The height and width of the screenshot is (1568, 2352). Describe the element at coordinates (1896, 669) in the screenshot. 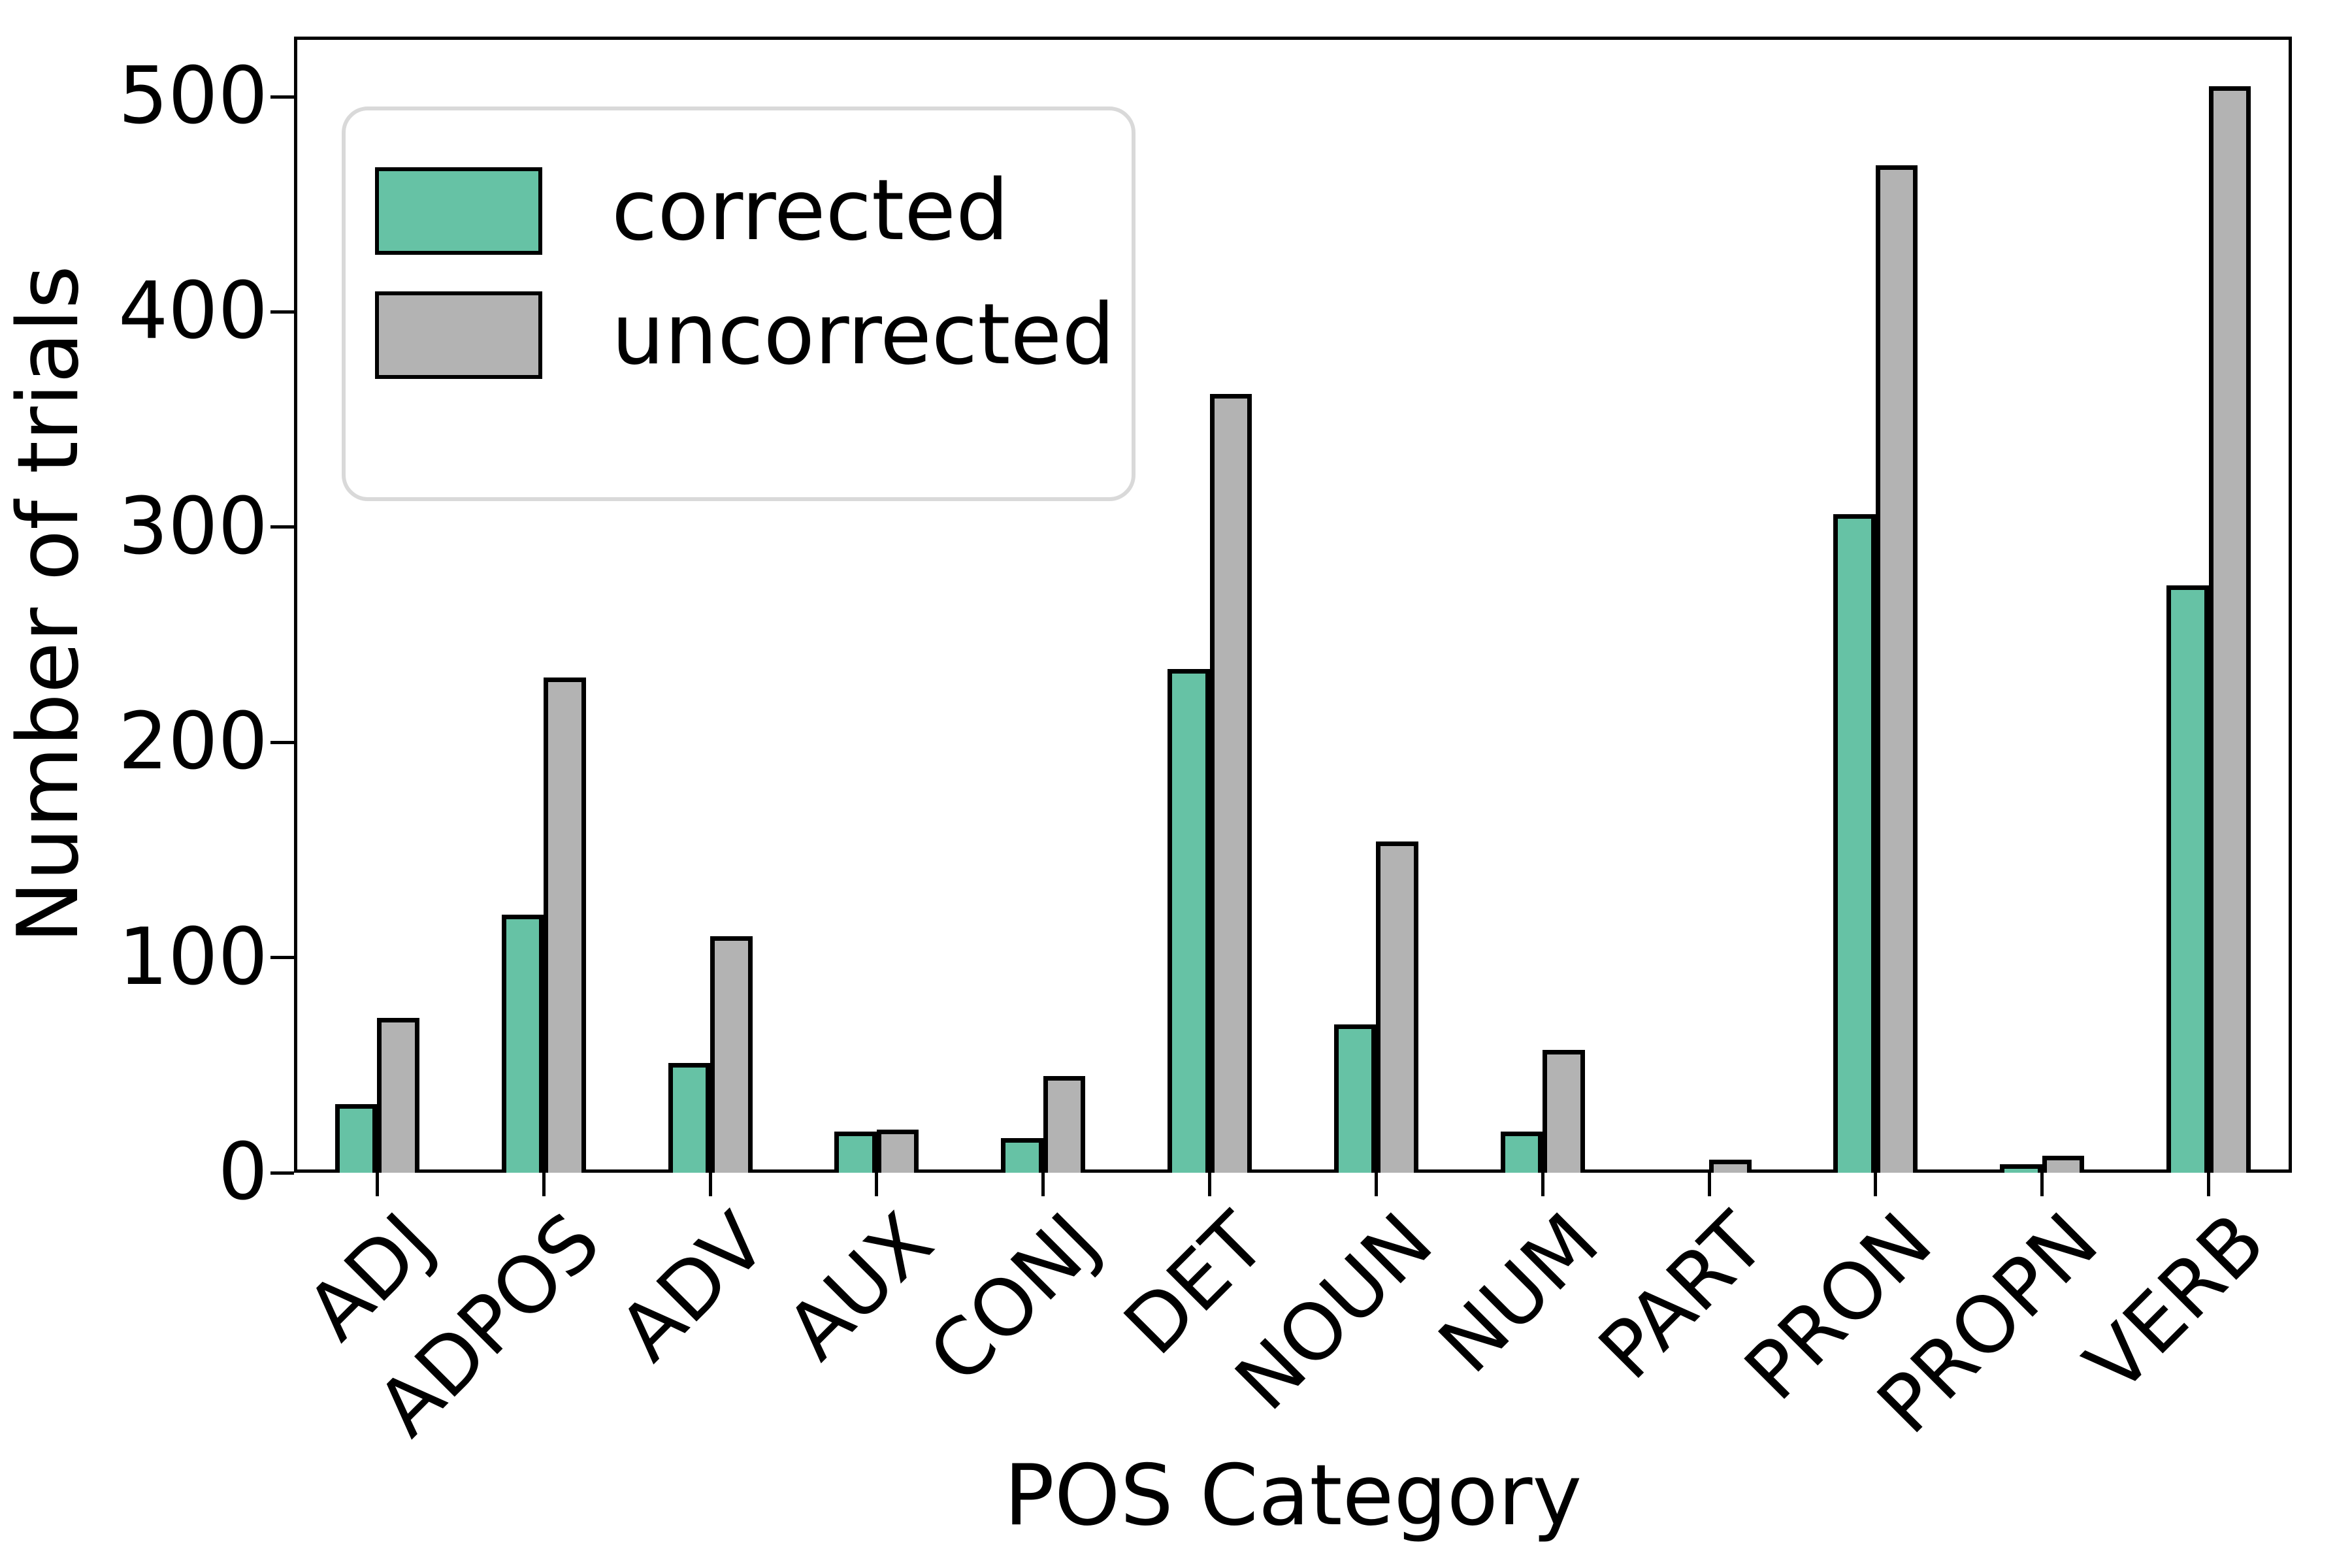

I see `bar-uncorrected-PRON` at that location.